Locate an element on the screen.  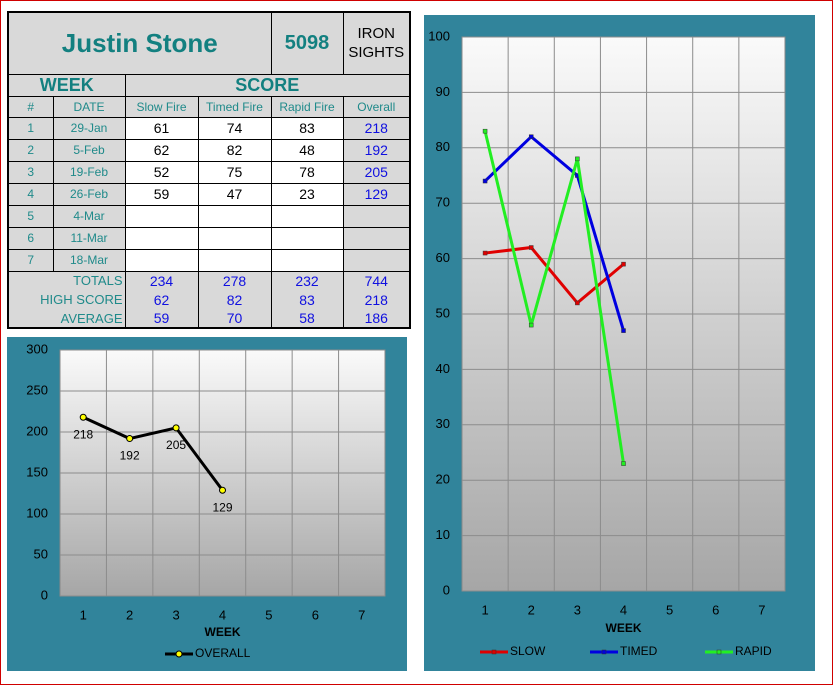
group-header: WEEK is located at coordinates (66, 85).